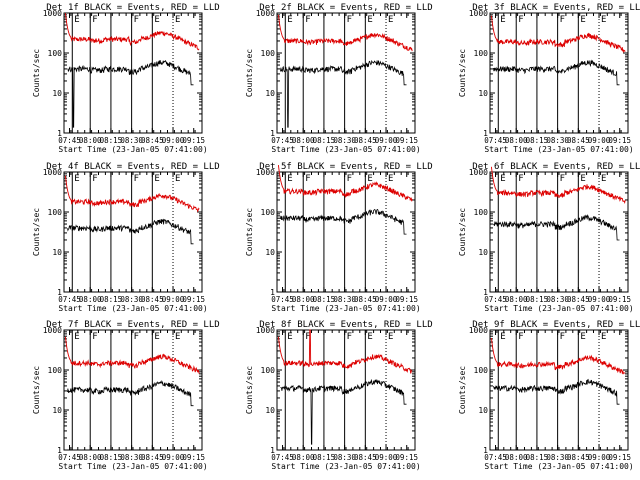 This screenshot has width=640, height=480. What do you see at coordinates (556, 167) in the screenshot?
I see `panel-title: Det 6f BLACK = Events, RED = LLD` at bounding box center [556, 167].